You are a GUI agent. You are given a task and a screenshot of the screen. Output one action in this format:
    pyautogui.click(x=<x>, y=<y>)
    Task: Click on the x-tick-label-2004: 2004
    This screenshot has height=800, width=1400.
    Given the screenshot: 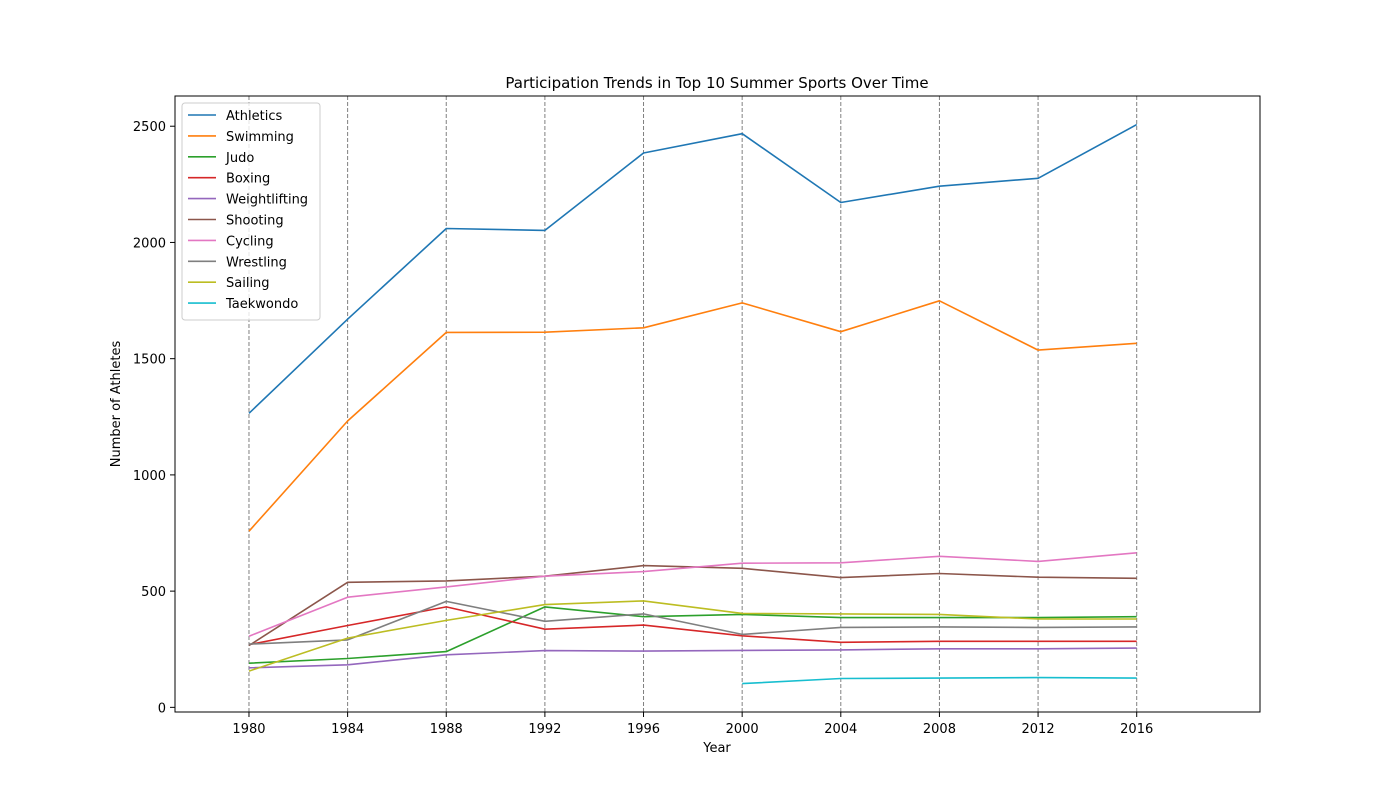 What is the action you would take?
    pyautogui.click(x=840, y=729)
    